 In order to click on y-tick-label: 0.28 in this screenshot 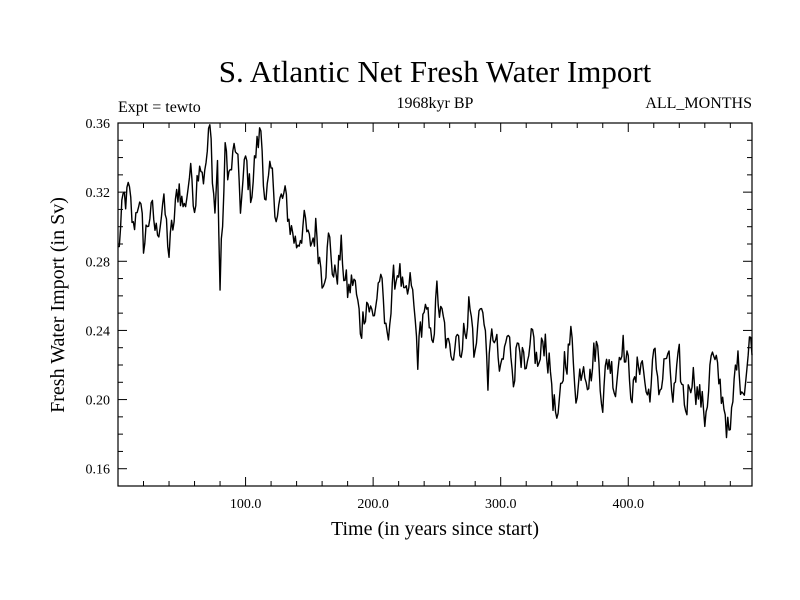, I will do `click(98, 262)`.